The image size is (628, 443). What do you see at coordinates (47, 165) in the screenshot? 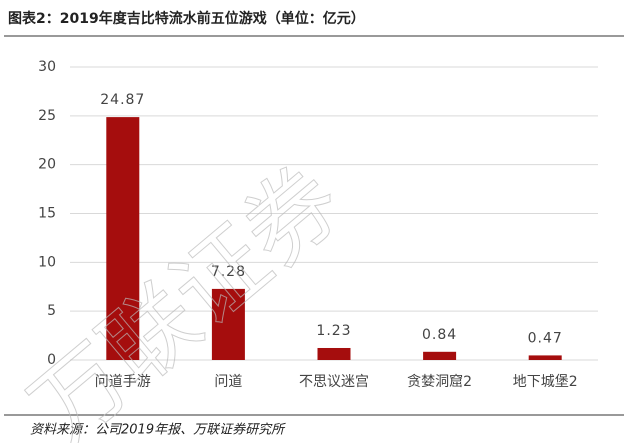
I see `y-tick-label: 20` at bounding box center [47, 165].